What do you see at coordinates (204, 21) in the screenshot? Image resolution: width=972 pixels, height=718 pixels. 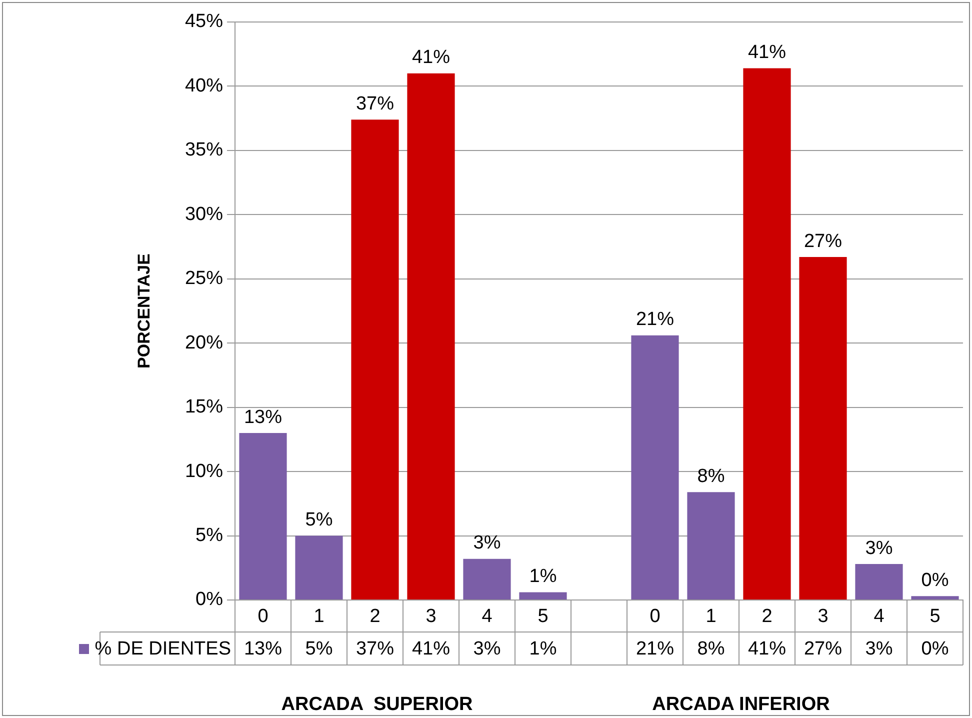 I see `y-tick-label: 45%` at bounding box center [204, 21].